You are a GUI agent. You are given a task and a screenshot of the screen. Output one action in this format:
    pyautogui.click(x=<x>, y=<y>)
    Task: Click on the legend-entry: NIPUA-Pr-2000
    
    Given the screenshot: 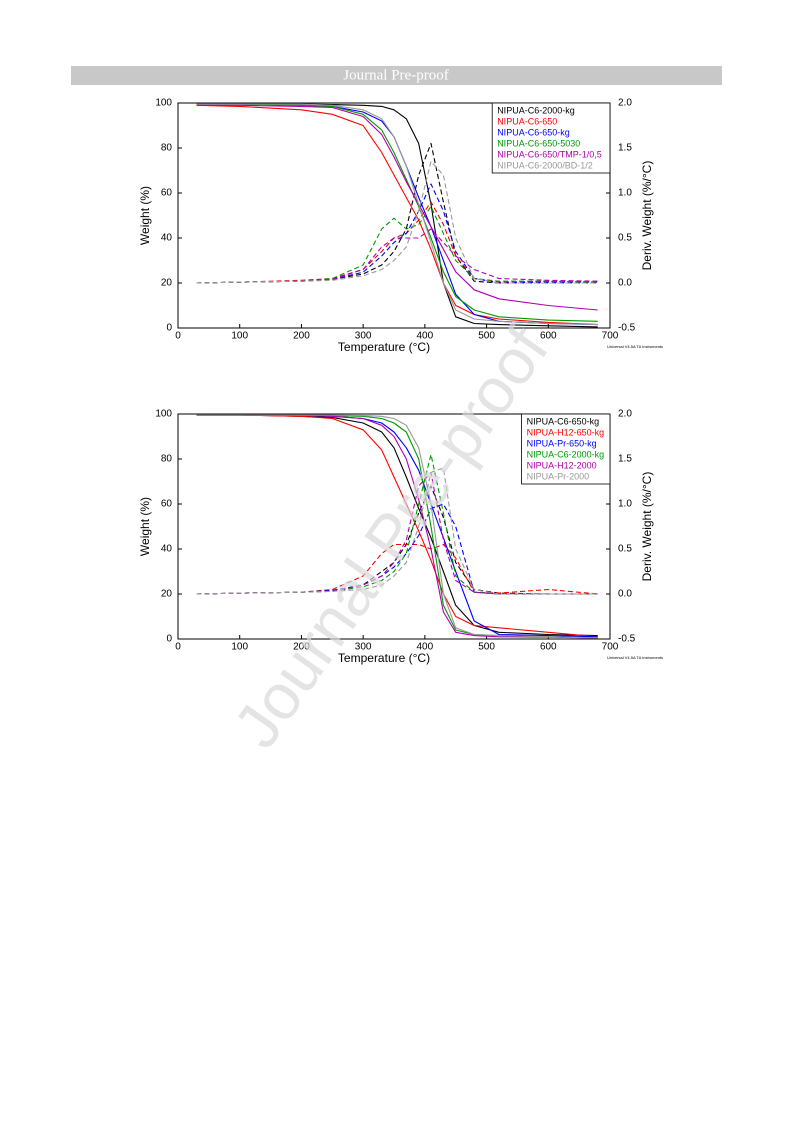 What is the action you would take?
    pyautogui.click(x=558, y=476)
    